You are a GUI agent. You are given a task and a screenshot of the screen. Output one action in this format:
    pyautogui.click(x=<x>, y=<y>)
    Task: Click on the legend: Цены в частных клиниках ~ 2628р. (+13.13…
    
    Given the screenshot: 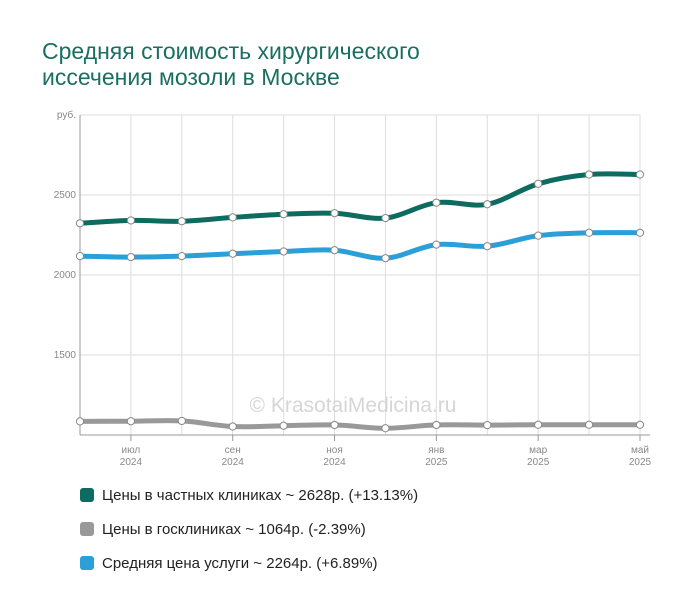 What is the action you would take?
    pyautogui.click(x=249, y=536)
    